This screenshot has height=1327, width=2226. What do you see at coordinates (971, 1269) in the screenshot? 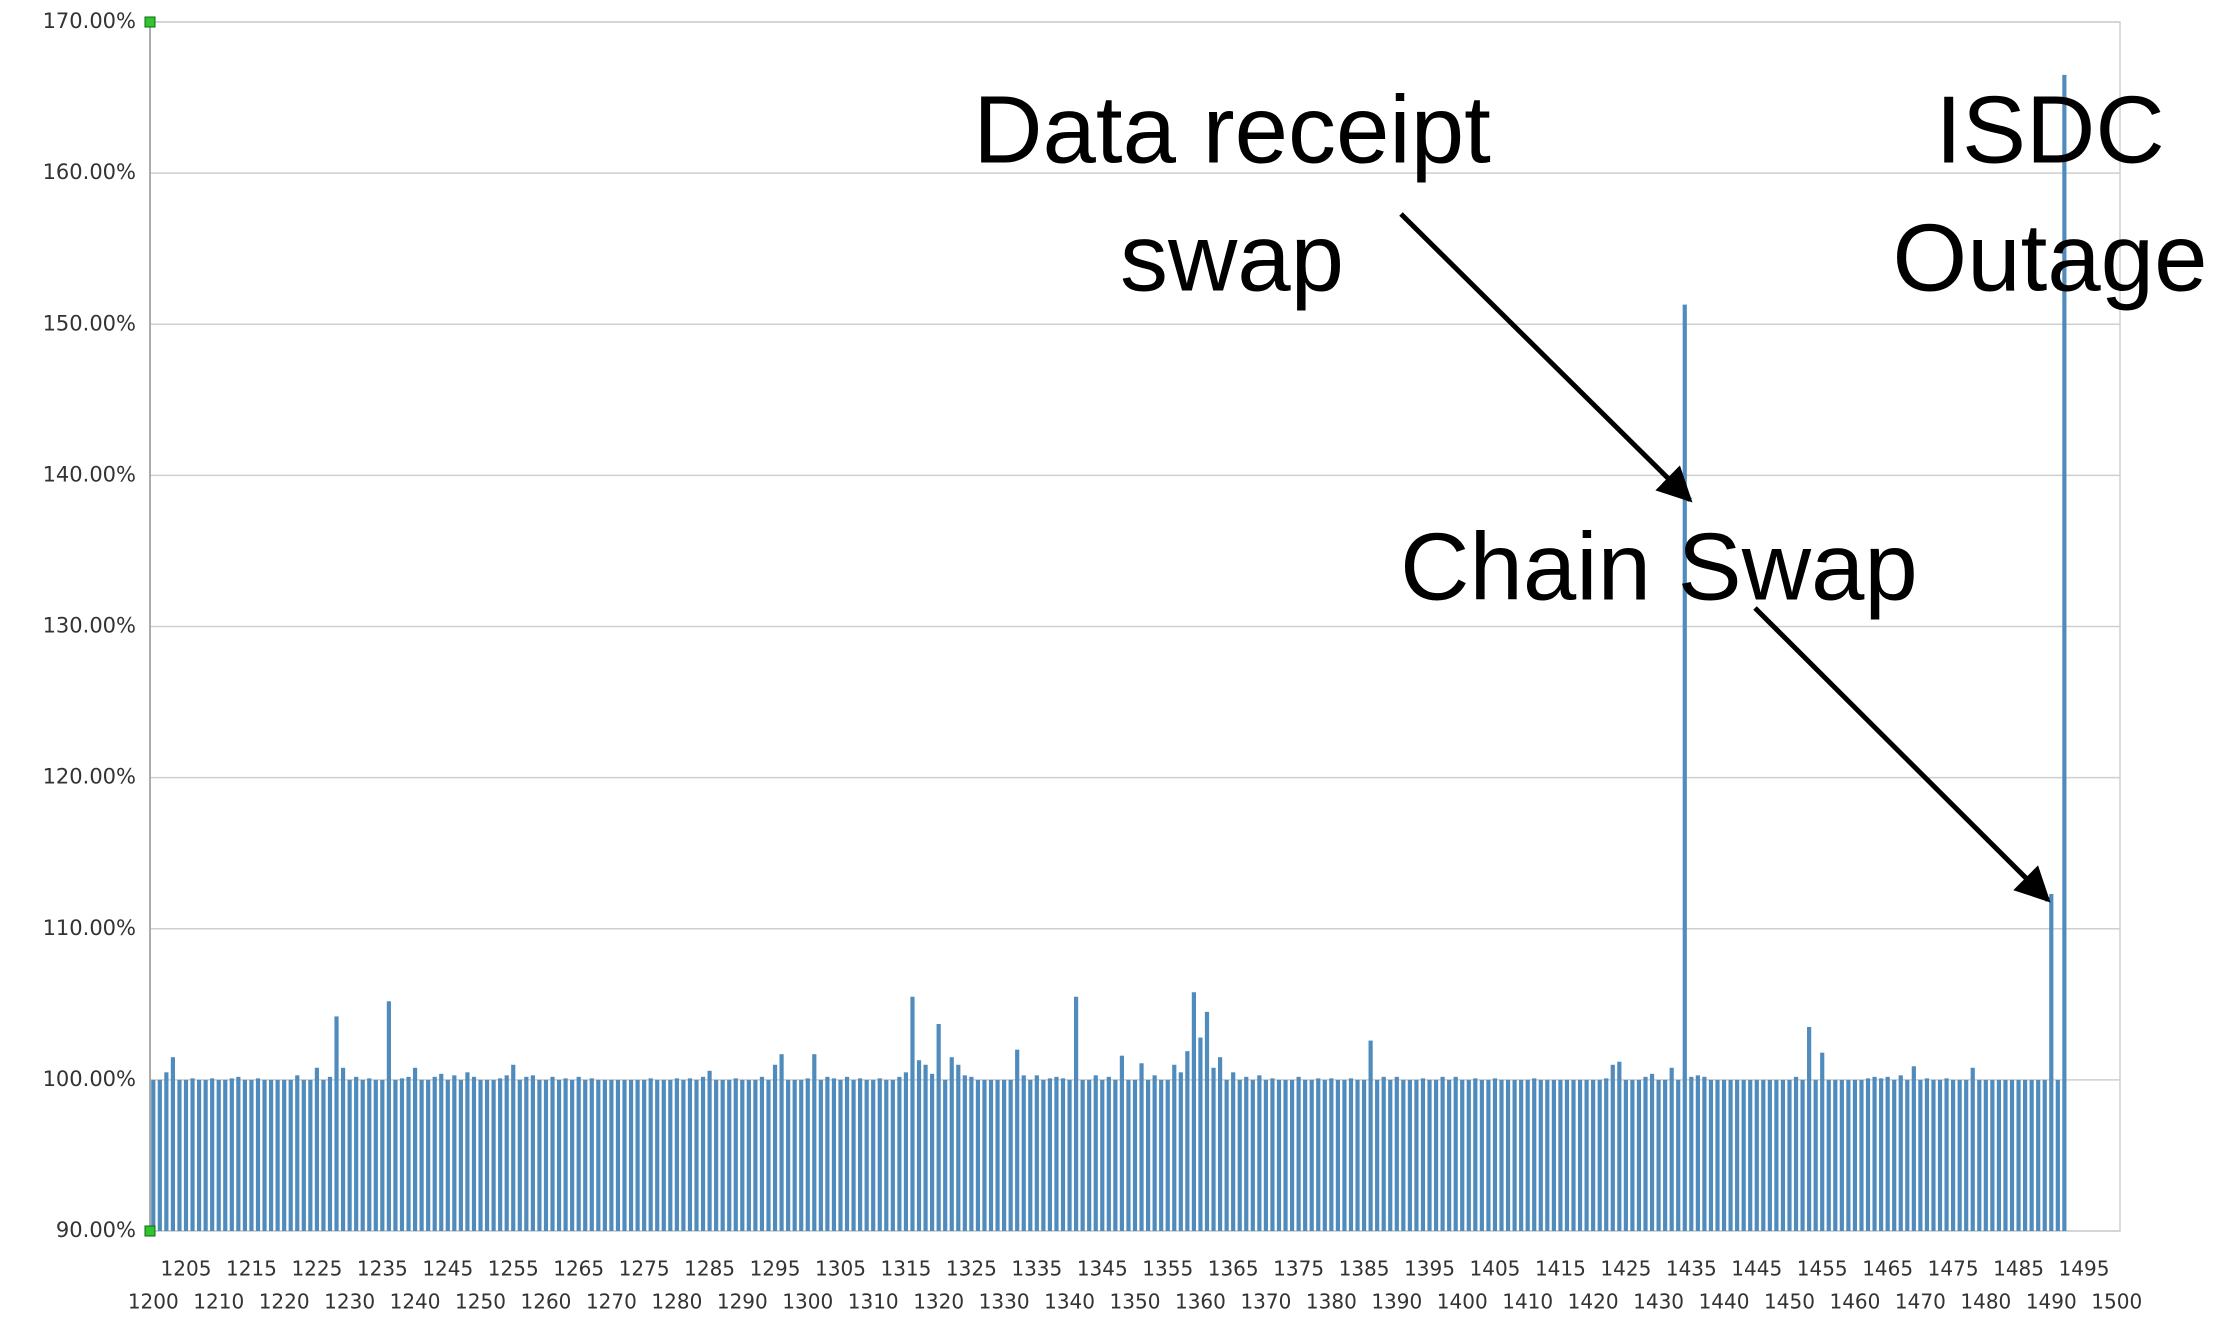
I see `x-tick-label: 1325` at bounding box center [971, 1269].